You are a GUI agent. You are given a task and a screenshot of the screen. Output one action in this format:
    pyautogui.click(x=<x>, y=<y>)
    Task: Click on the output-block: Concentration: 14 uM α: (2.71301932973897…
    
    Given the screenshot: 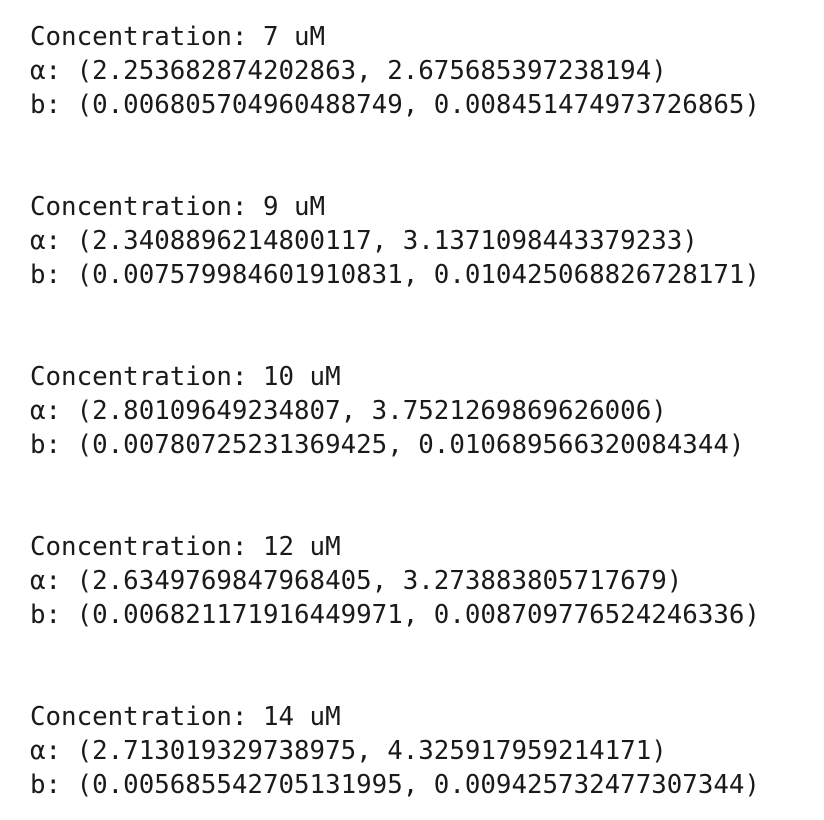 What is the action you would take?
    pyautogui.click(x=427, y=751)
    